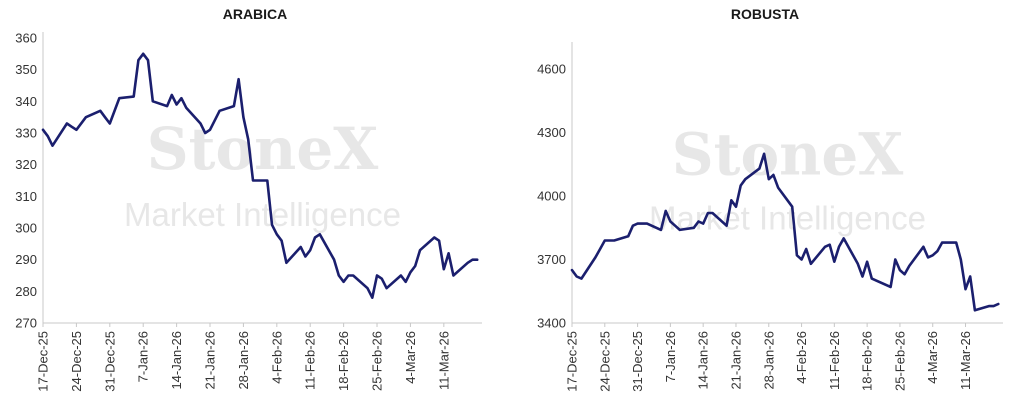  I want to click on y-tick-label: 270, so click(26, 323).